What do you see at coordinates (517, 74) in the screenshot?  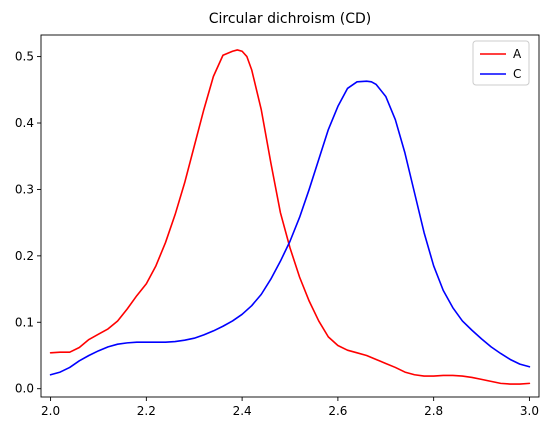 I see `legend-label-c: C` at bounding box center [517, 74].